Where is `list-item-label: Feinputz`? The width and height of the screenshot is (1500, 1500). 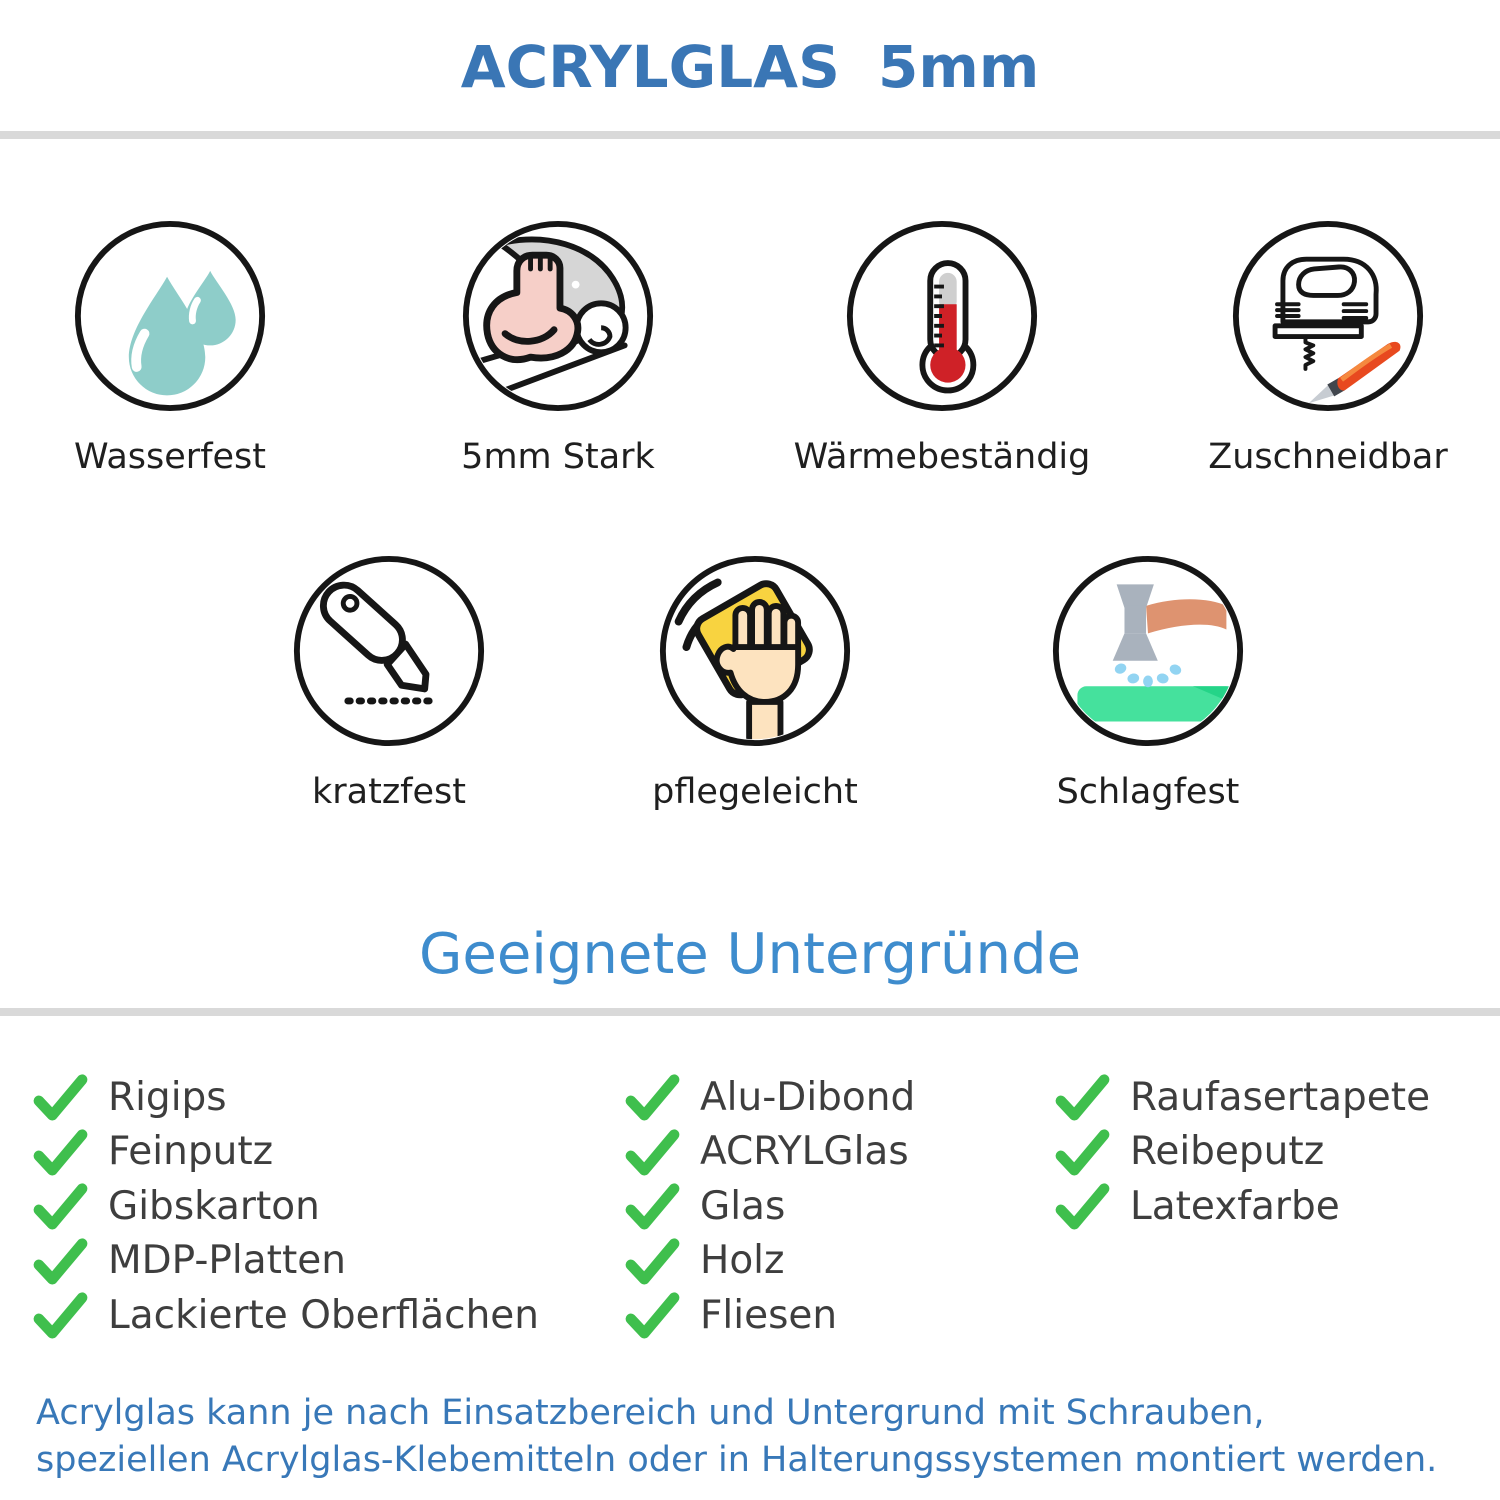
list-item-label: Feinputz is located at coordinates (191, 1152).